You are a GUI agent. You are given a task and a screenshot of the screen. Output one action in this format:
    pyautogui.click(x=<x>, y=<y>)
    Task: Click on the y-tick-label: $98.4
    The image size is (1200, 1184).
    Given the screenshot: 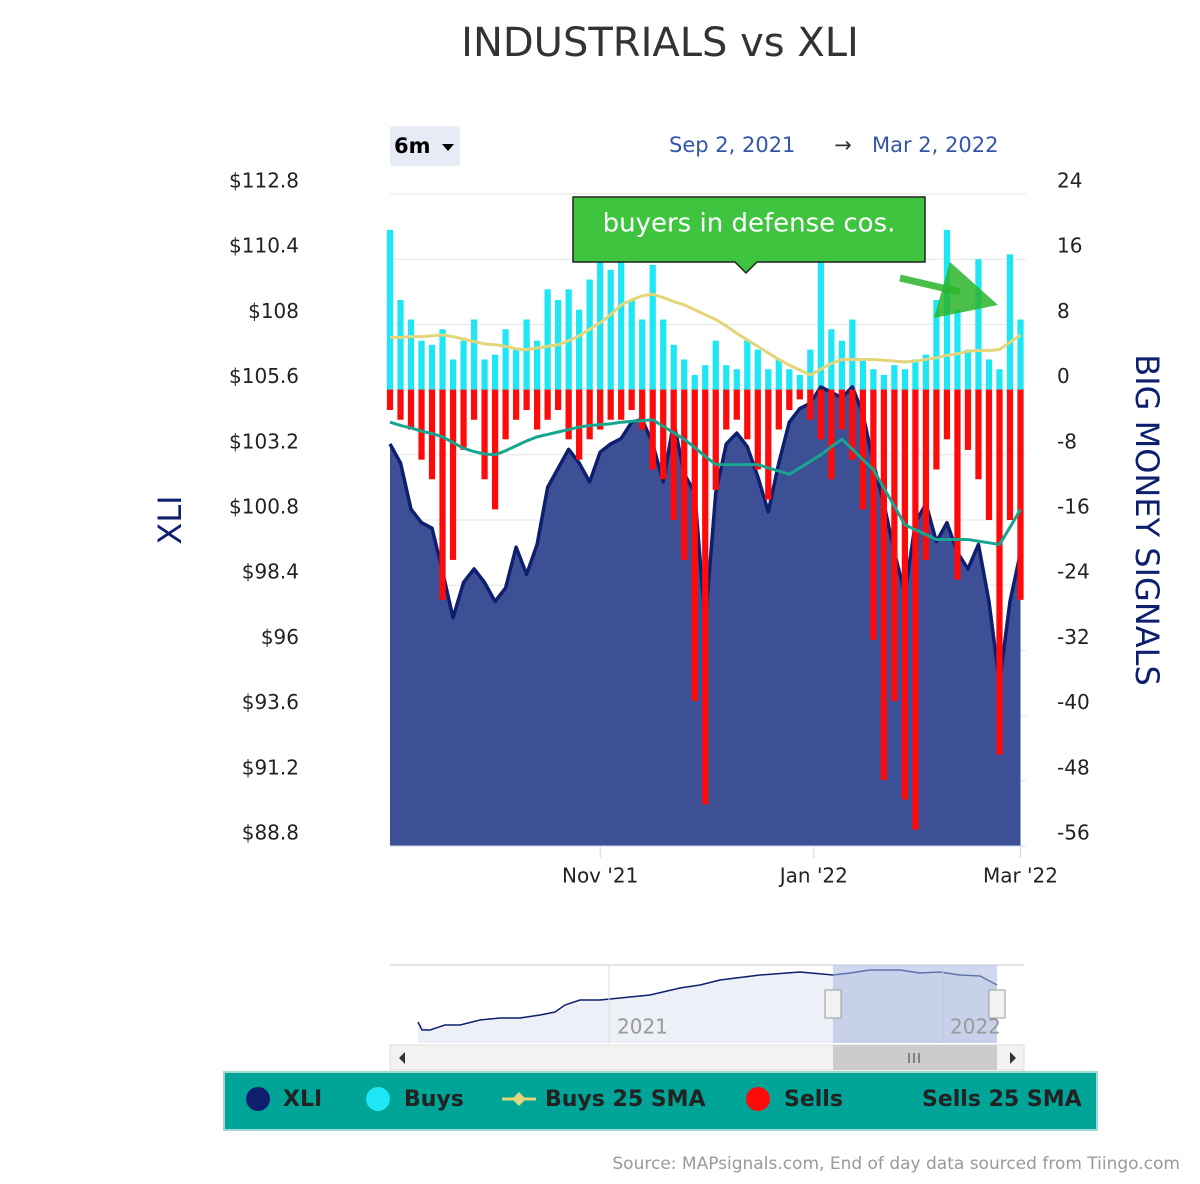 What is the action you would take?
    pyautogui.click(x=270, y=572)
    